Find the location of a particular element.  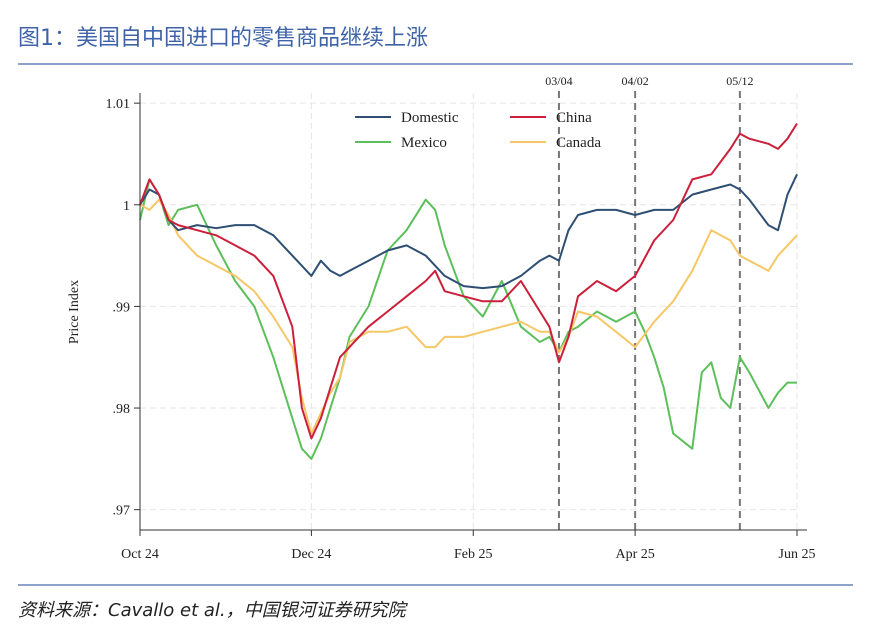

x-tick-label: Oct 24 is located at coordinates (140, 554).